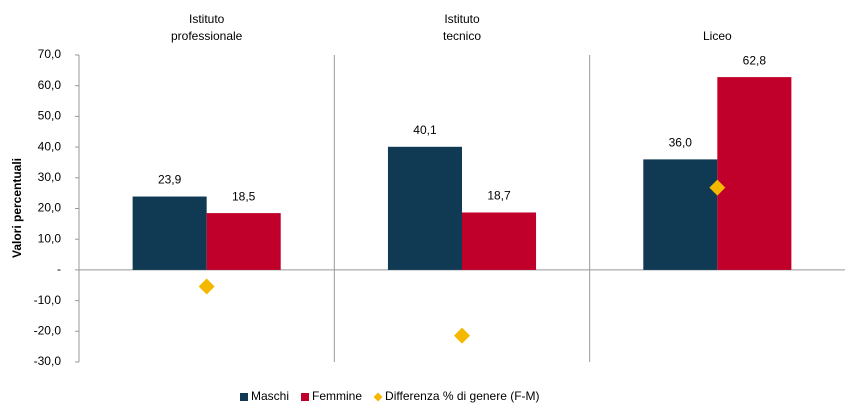 The image size is (847, 410). I want to click on data-label: 23,9, so click(170, 180).